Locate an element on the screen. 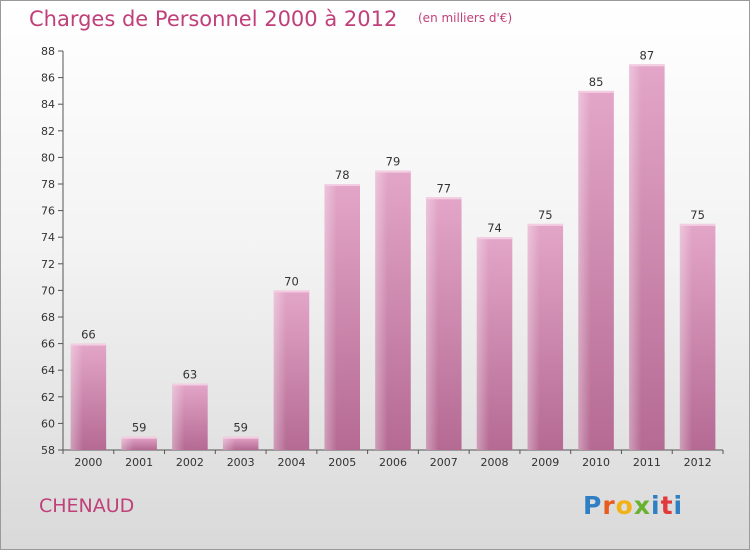 The height and width of the screenshot is (550, 750). data-label: 87 is located at coordinates (647, 55).